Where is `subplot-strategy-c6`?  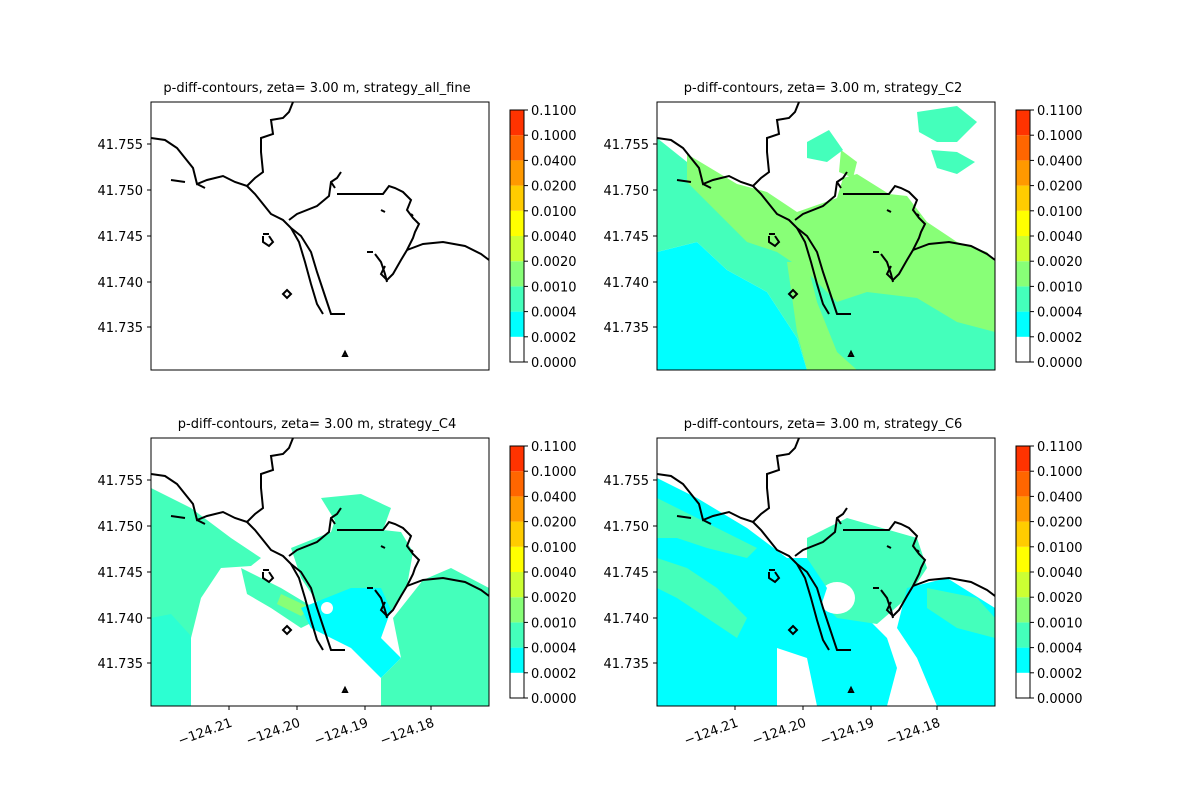 subplot-strategy-c6 is located at coordinates (826, 572).